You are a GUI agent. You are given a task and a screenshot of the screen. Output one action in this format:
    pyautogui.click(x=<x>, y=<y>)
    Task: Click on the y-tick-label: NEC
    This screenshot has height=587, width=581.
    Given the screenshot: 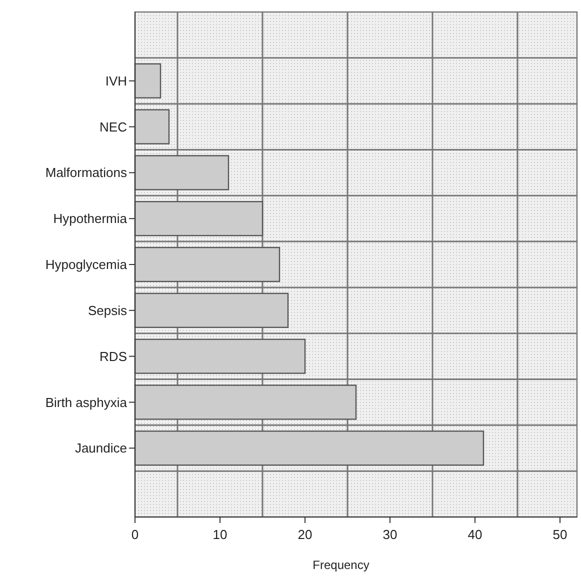 What is the action you would take?
    pyautogui.click(x=113, y=126)
    